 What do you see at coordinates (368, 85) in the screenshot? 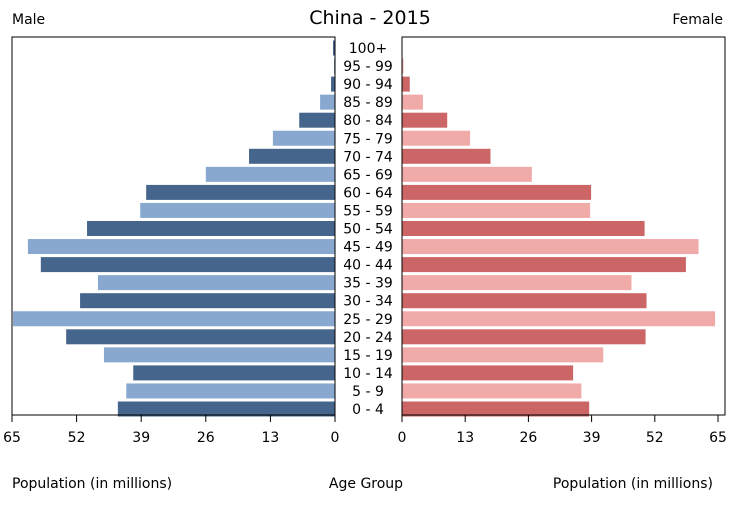
I see `age-group-label: 90 - 94` at bounding box center [368, 85].